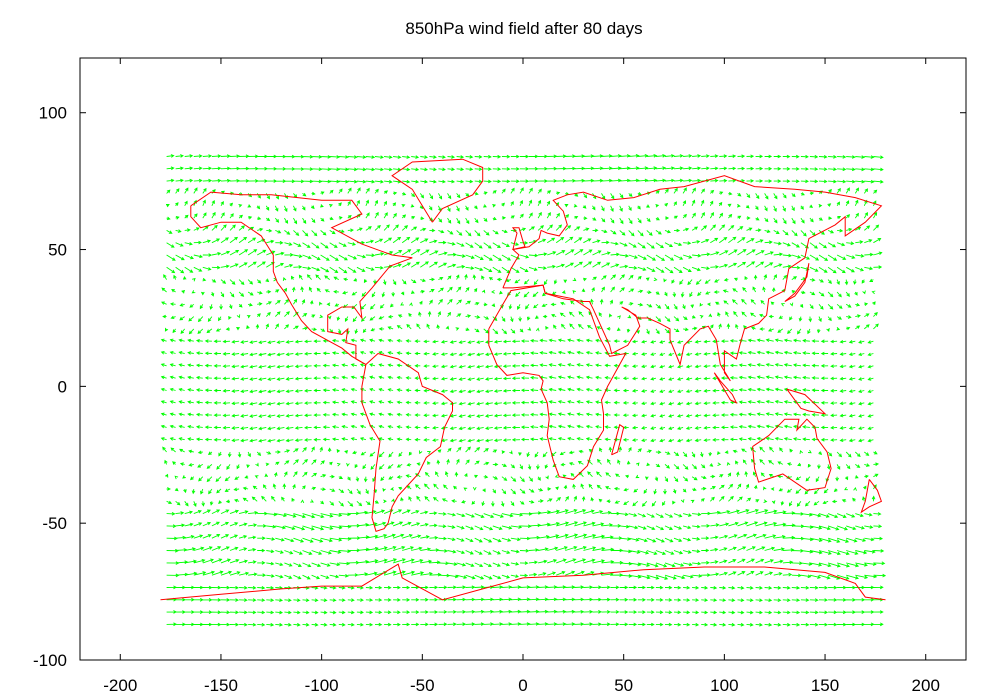 This screenshot has height=700, width=1000. Describe the element at coordinates (623, 685) in the screenshot. I see `x-tick-label: 50` at that location.